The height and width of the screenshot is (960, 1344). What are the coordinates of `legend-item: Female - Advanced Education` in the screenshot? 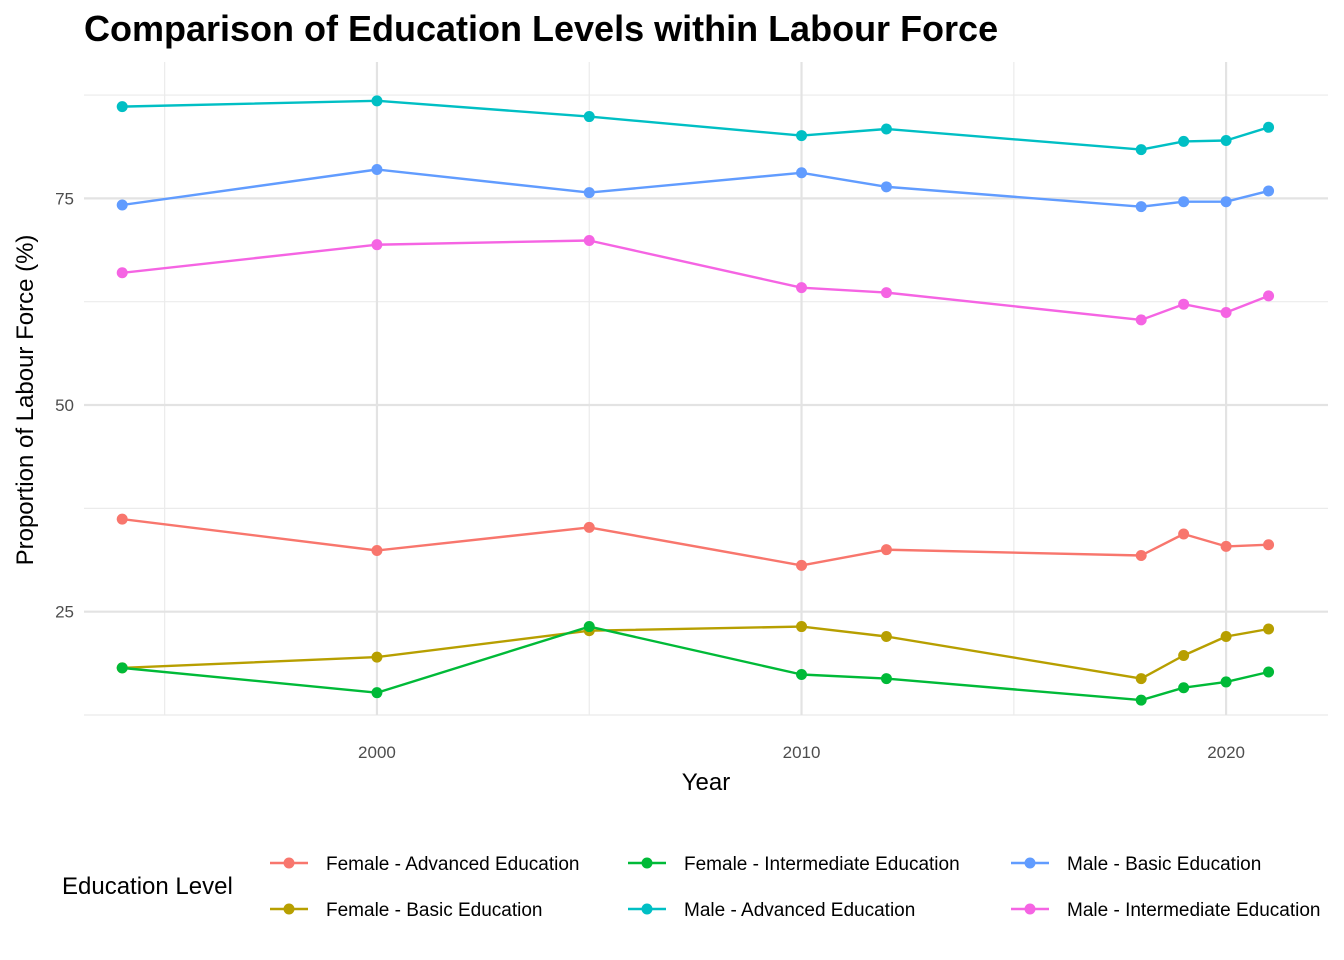 It's located at (425, 864).